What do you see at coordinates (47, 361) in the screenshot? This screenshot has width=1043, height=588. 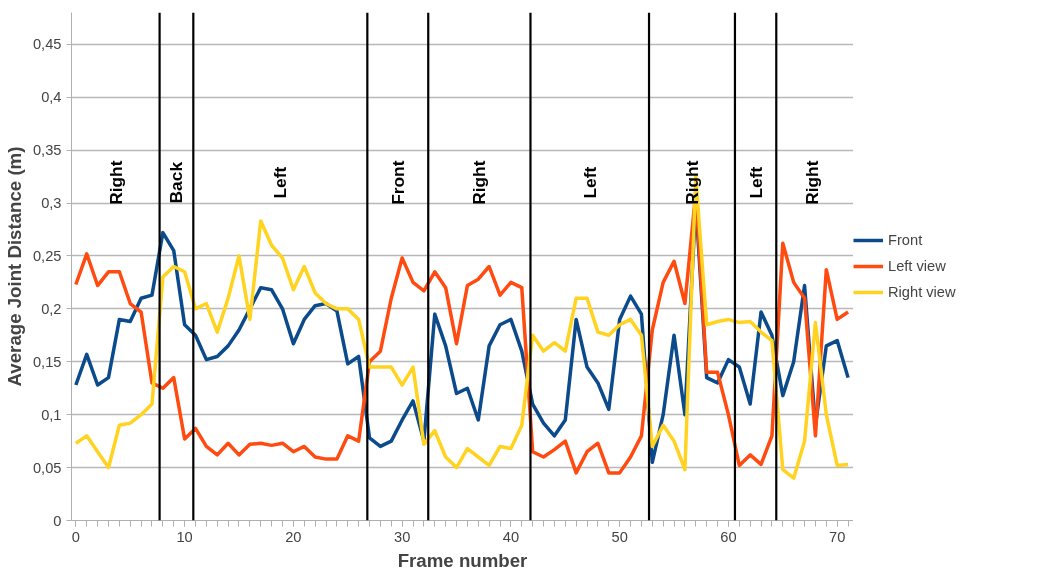 I see `y-tick-label: 0,15` at bounding box center [47, 361].